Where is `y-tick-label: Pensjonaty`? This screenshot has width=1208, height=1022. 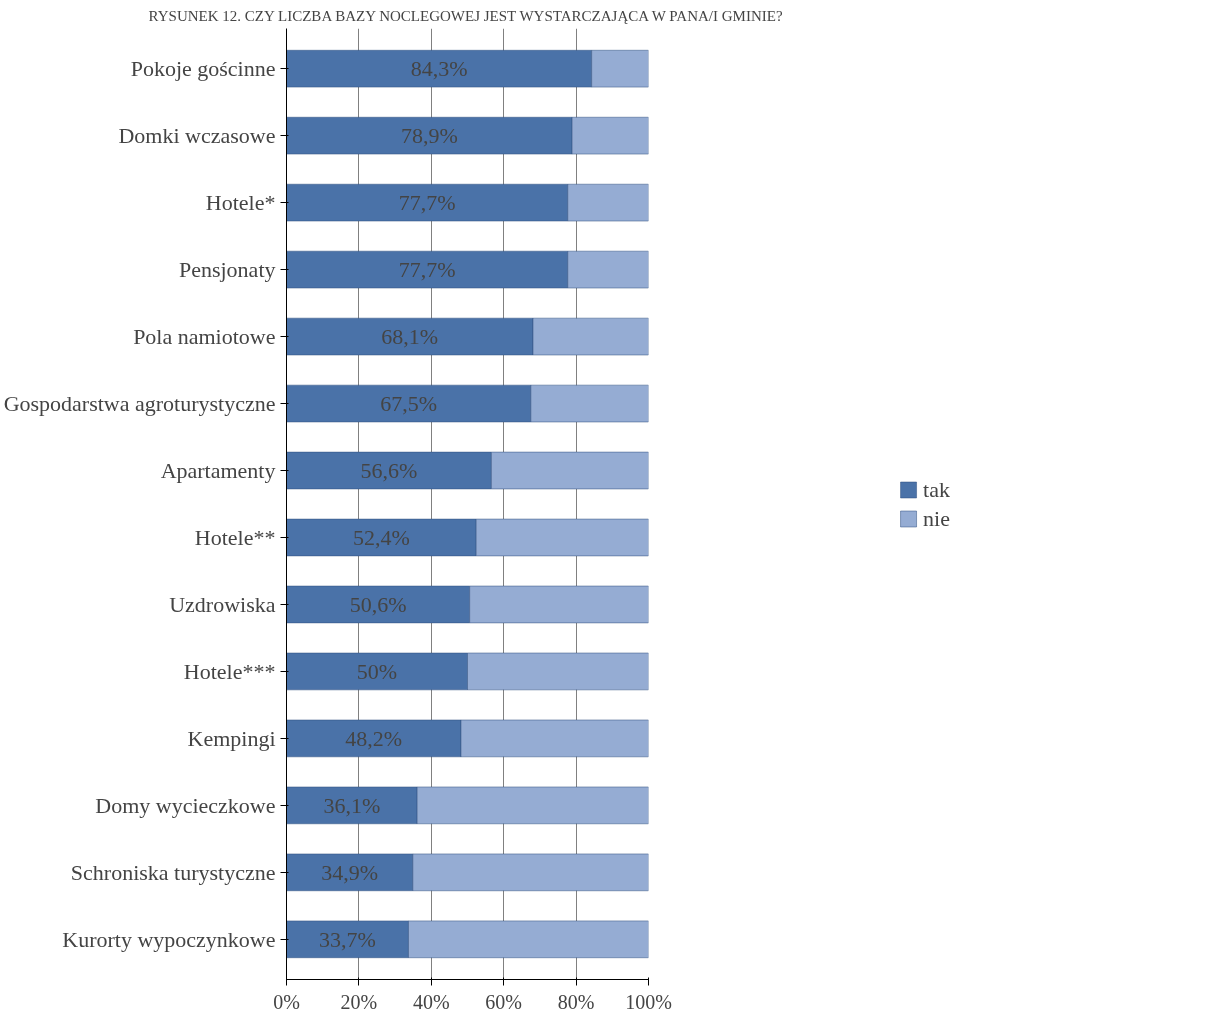
y-tick-label: Pensjonaty is located at coordinates (227, 270).